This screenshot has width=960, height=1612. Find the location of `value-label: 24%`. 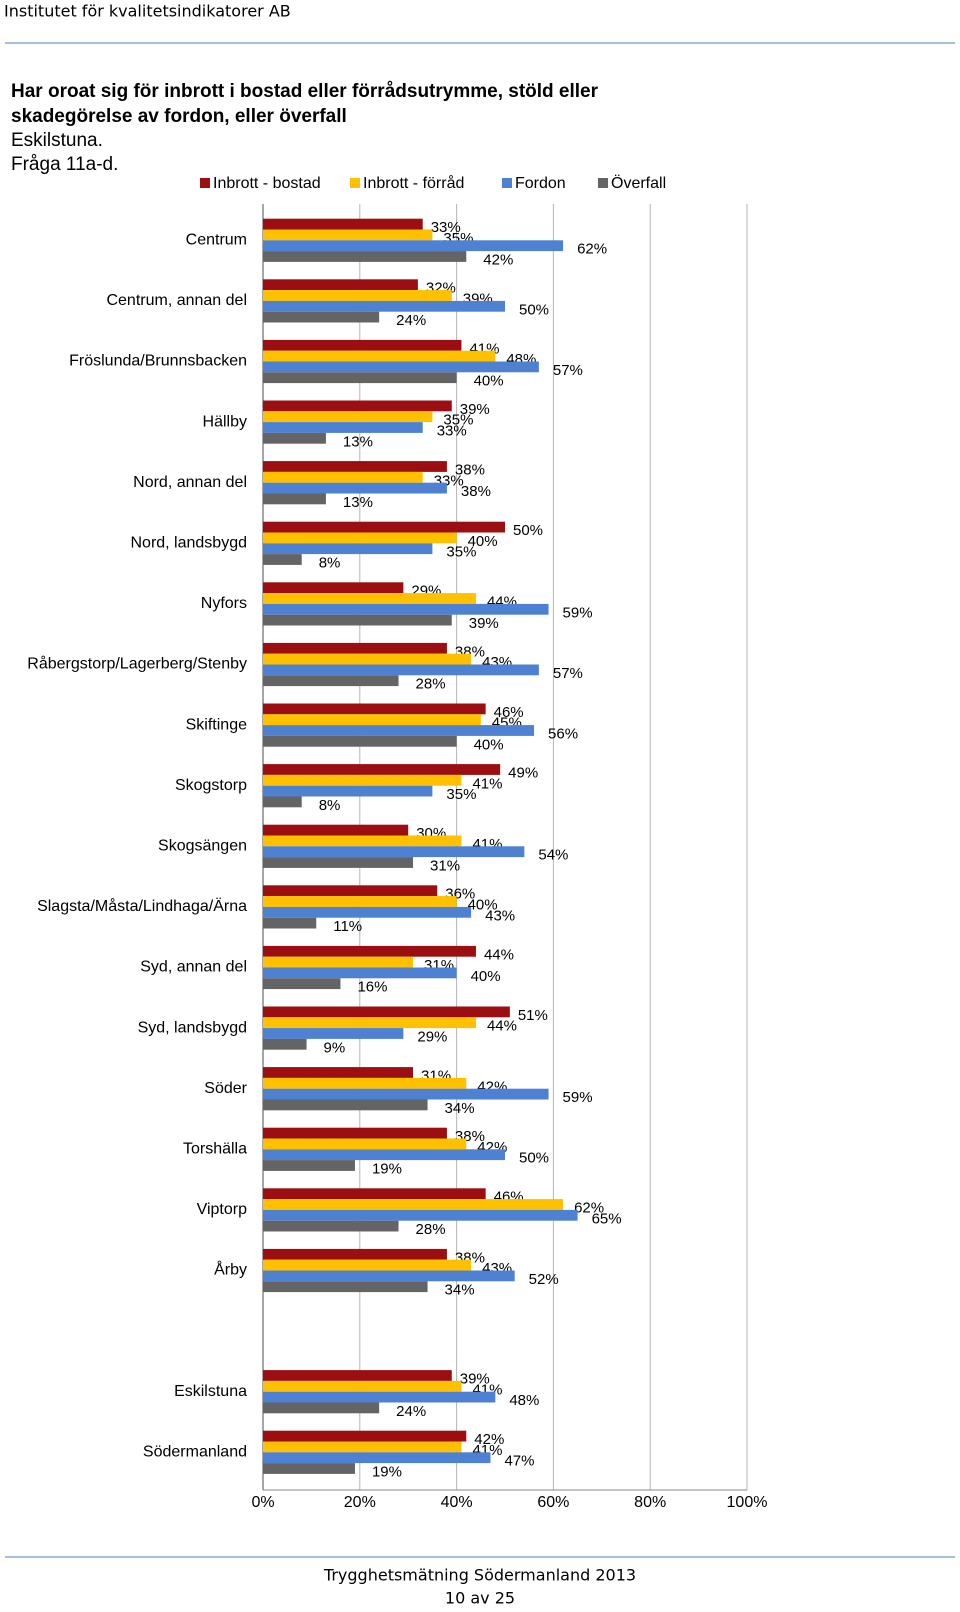

value-label: 24% is located at coordinates (411, 1411).